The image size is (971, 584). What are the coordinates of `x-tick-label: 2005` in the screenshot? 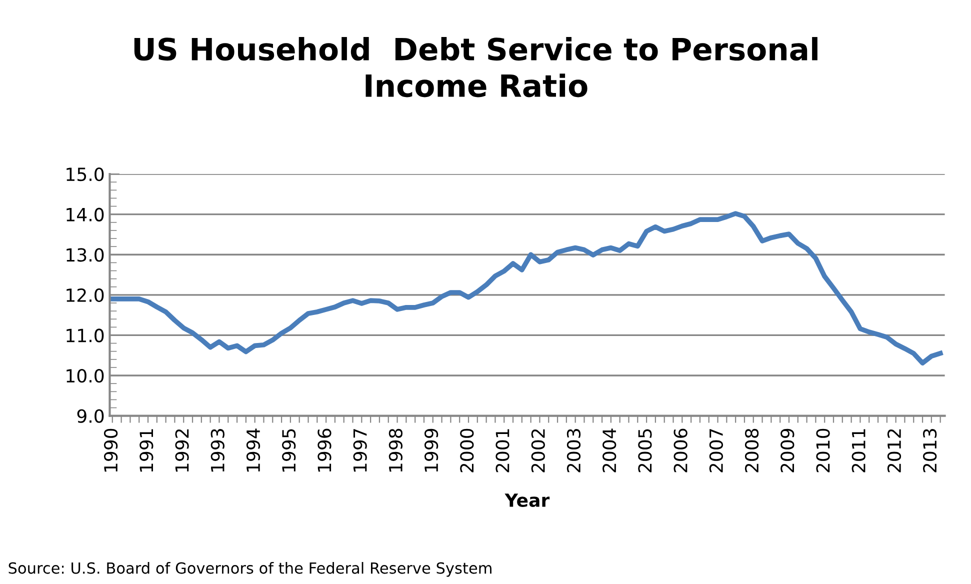 It's located at (645, 450).